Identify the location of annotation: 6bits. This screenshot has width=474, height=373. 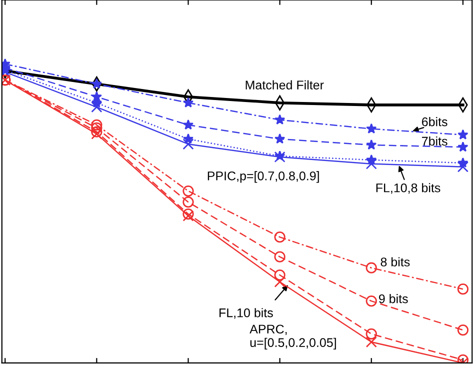
(435, 121).